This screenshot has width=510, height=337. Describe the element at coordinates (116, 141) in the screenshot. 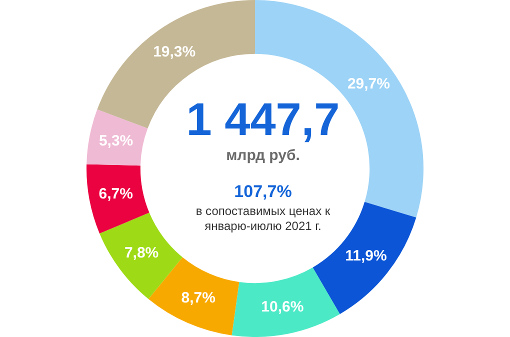

I see `data-label: 5,3%` at that location.